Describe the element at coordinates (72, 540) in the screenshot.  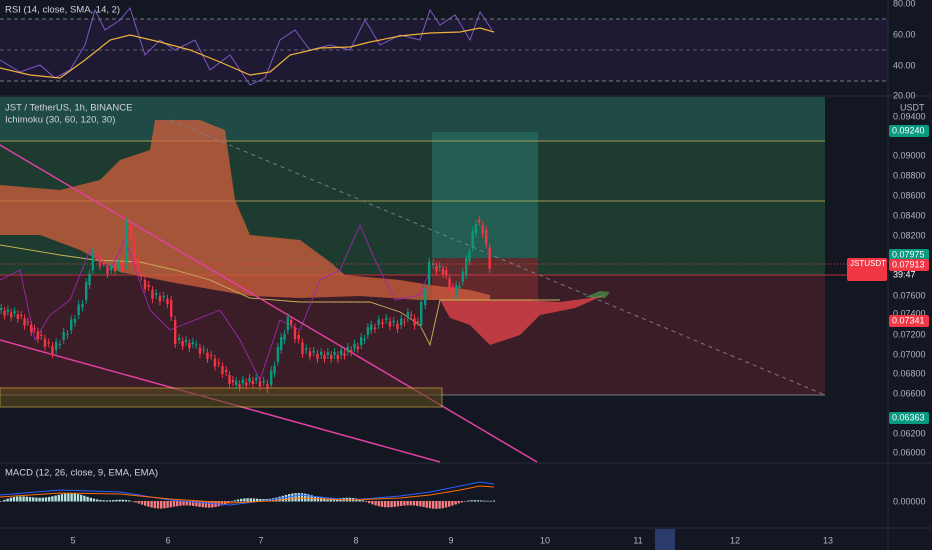
I see `time-label: 5` at that location.